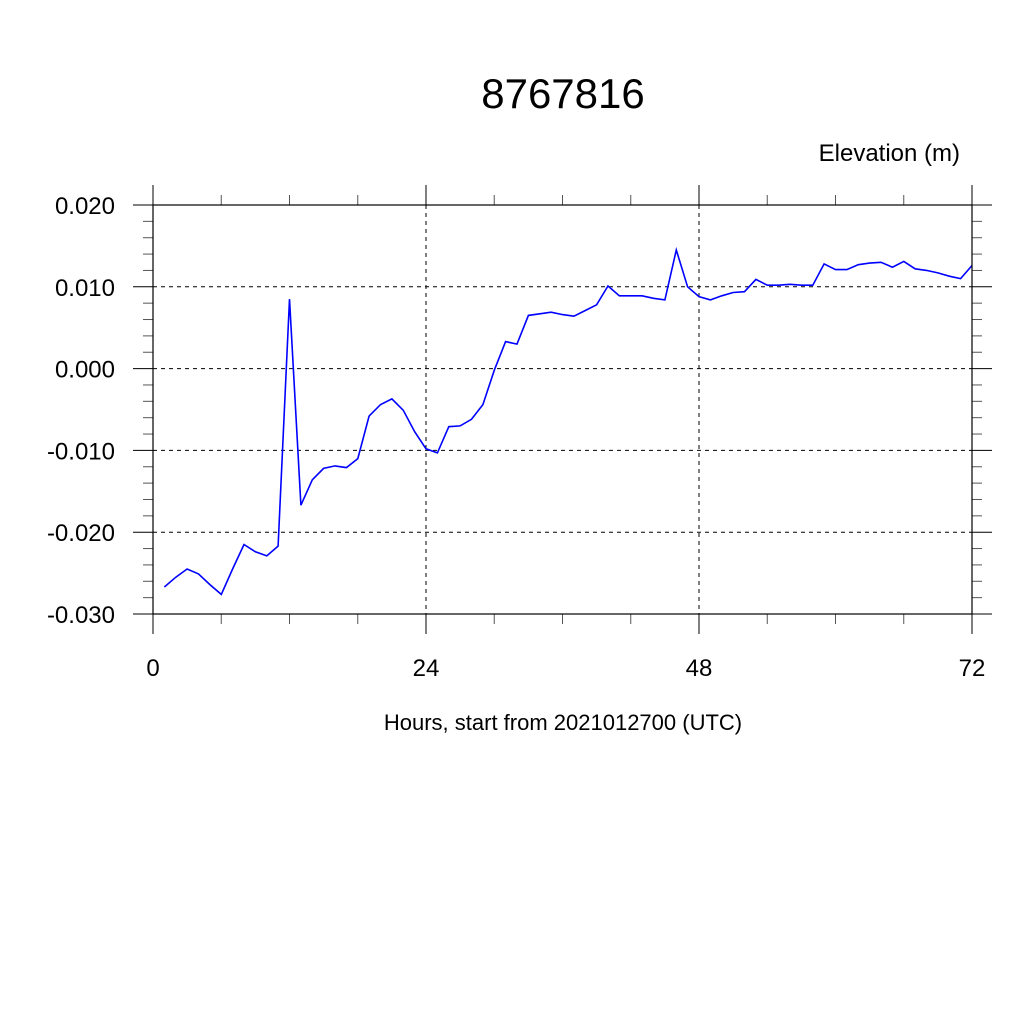  What do you see at coordinates (81, 533) in the screenshot?
I see `y-tick-label: -0.020` at bounding box center [81, 533].